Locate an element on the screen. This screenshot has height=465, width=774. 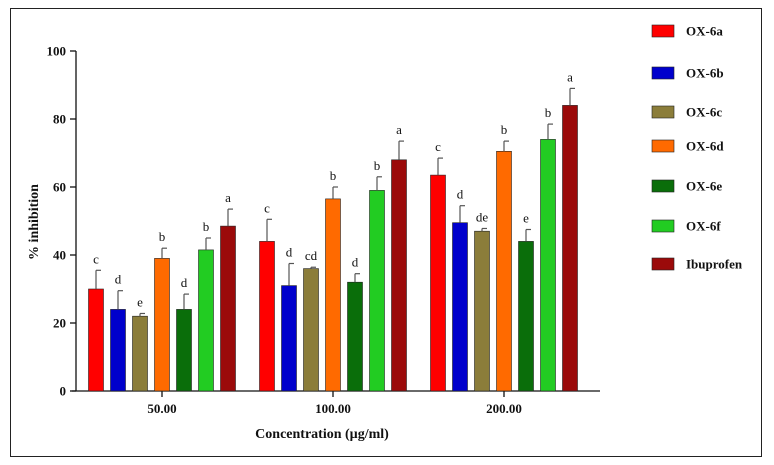
y-axis: 0 20 40 60 80 100 is located at coordinates (62, 221).